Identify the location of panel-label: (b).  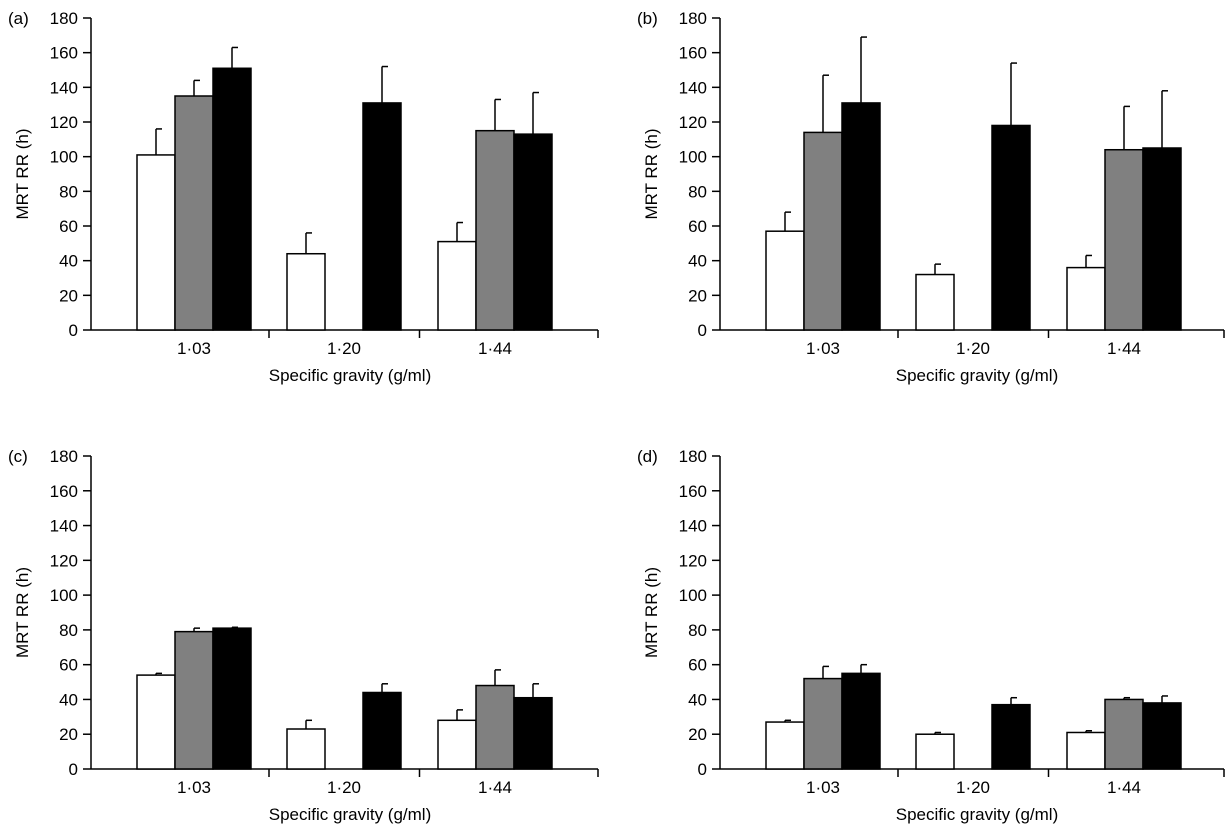
(647, 18).